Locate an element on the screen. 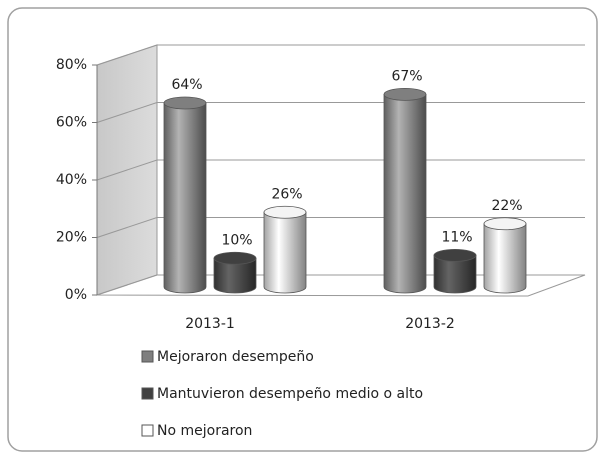 This screenshot has width=605, height=459. y-tick-label: 0% is located at coordinates (76, 295).